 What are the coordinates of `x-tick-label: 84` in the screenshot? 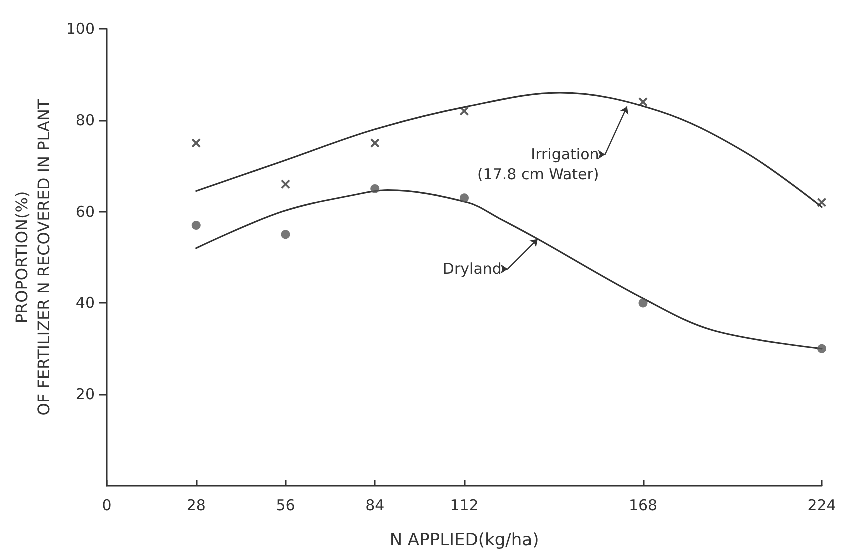 It's located at (375, 505).